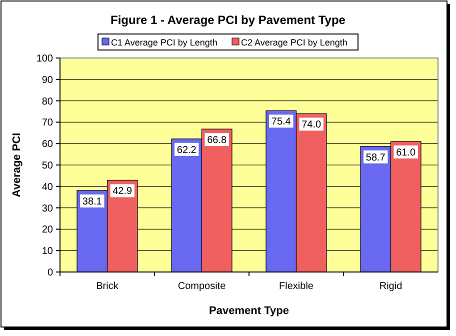 Image resolution: width=456 pixels, height=336 pixels. Describe the element at coordinates (122, 192) in the screenshot. I see `data-label: 42.9` at that location.